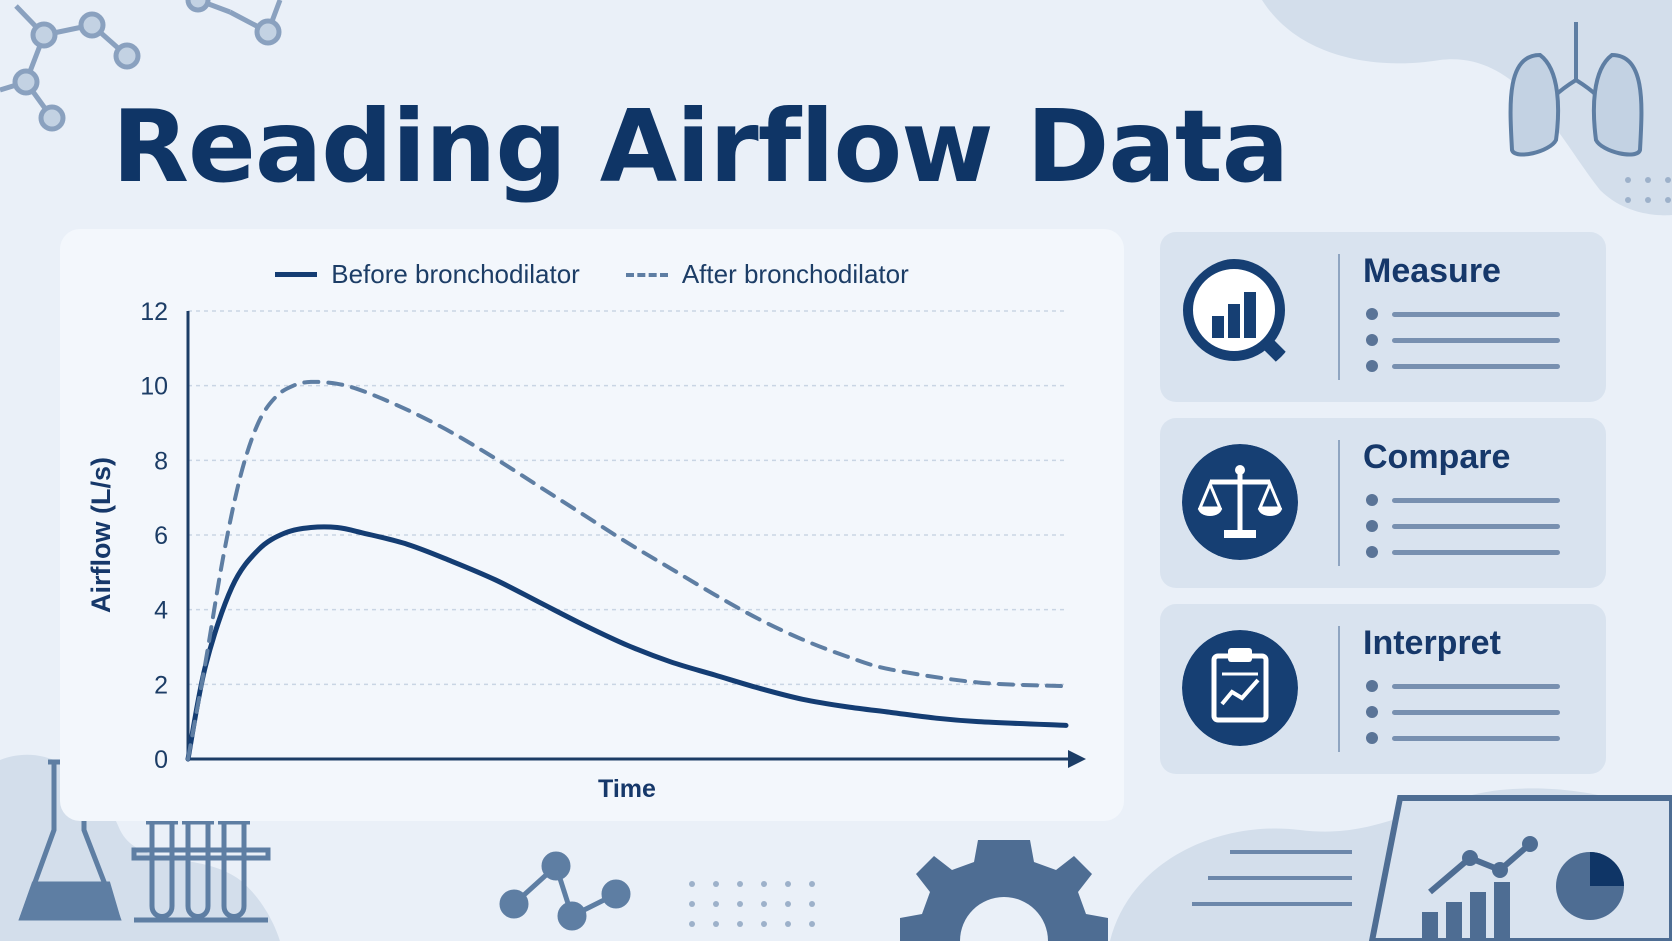  What do you see at coordinates (1576, 89) in the screenshot?
I see `lungs-icon` at bounding box center [1576, 89].